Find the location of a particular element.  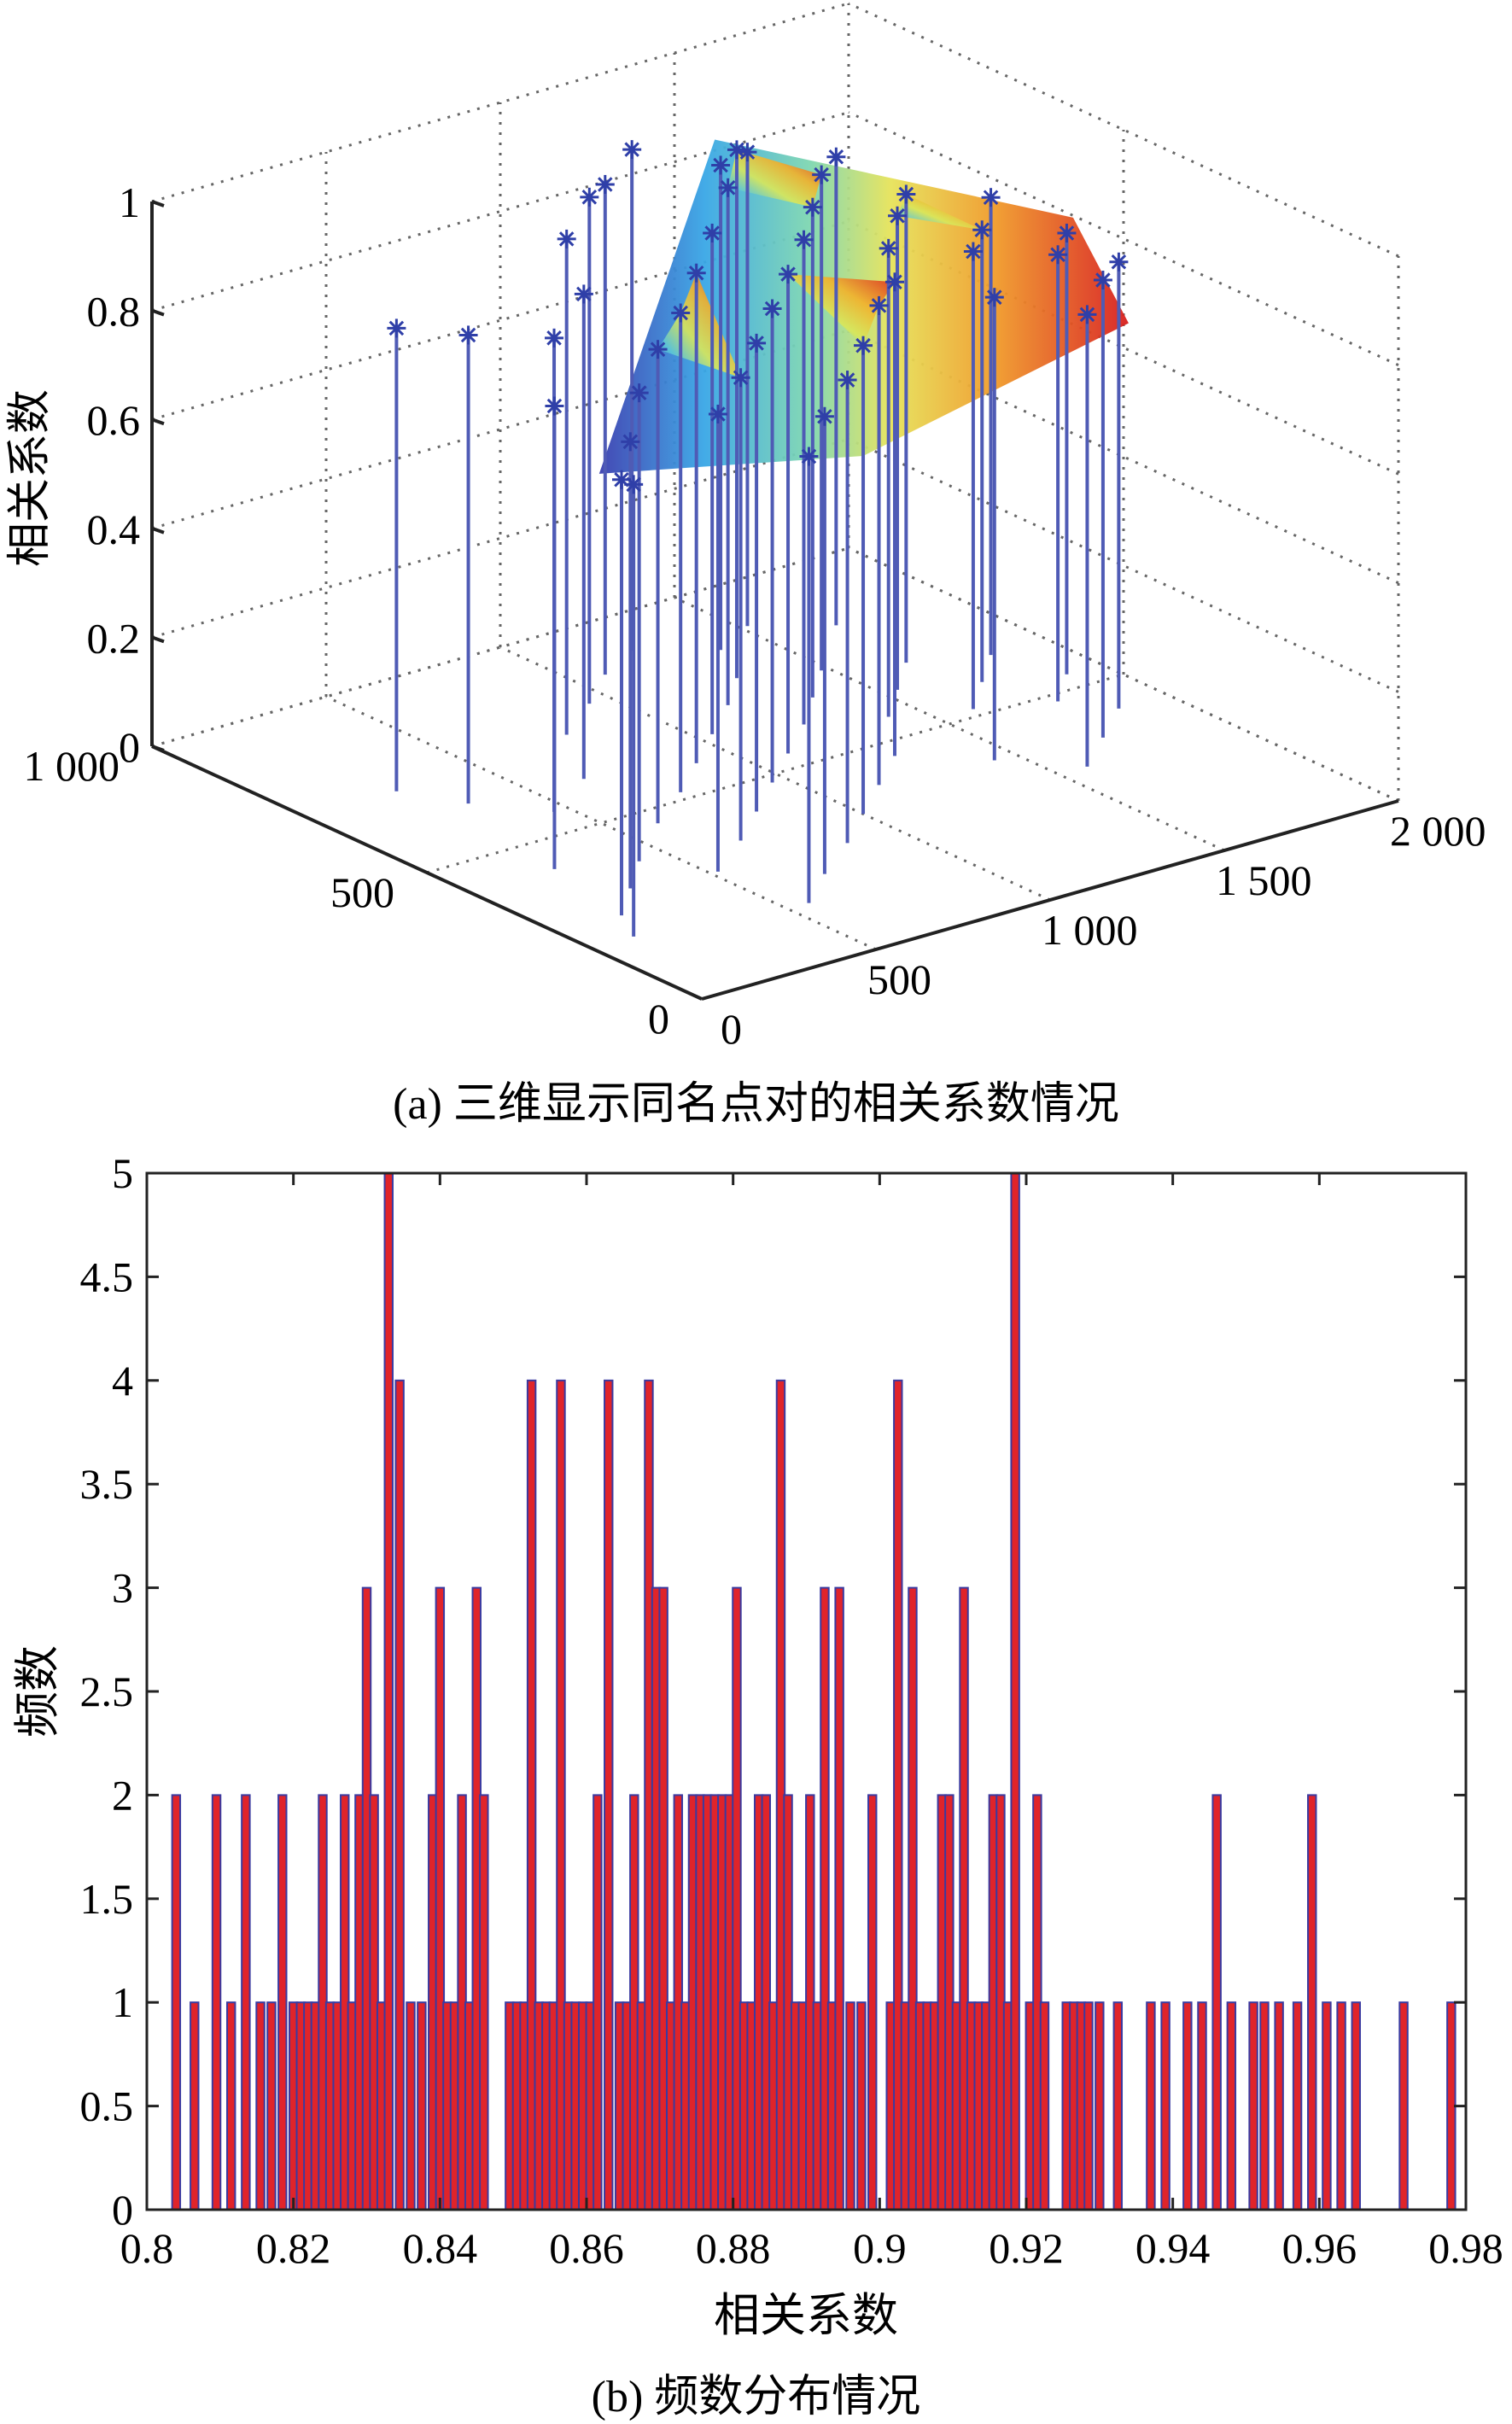

a-surface is located at coordinates (863, 306).